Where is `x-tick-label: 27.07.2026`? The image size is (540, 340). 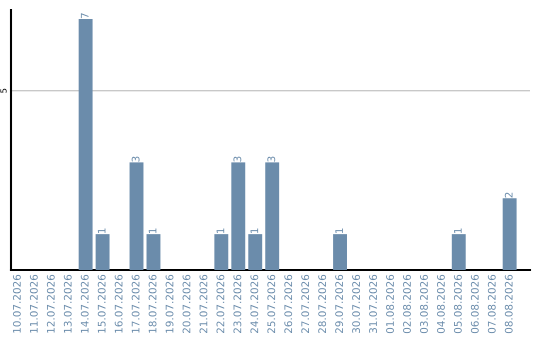 x-tick-label: 27.07.2026 is located at coordinates (305, 304).